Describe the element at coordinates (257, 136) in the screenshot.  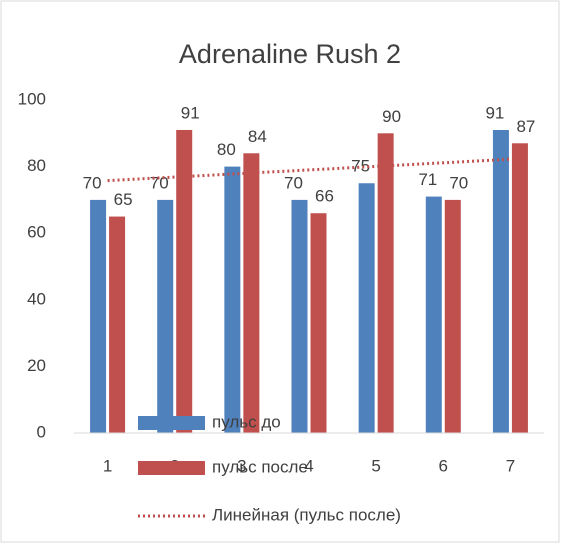
I see `data-label: 84` at that location.